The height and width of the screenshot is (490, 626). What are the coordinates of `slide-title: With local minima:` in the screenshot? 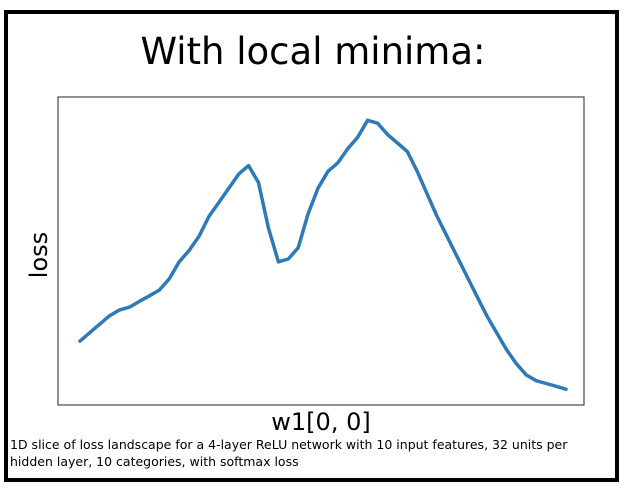 It's located at (313, 51).